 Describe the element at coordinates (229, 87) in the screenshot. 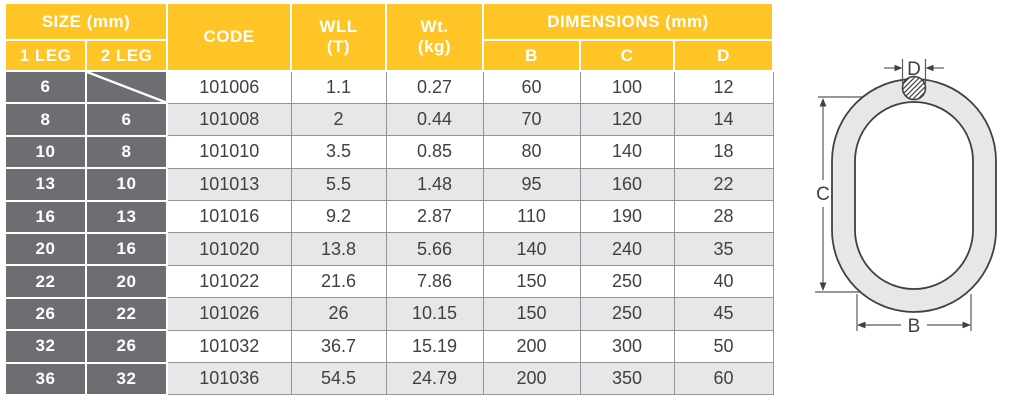

I see `cell-code: 101006` at that location.